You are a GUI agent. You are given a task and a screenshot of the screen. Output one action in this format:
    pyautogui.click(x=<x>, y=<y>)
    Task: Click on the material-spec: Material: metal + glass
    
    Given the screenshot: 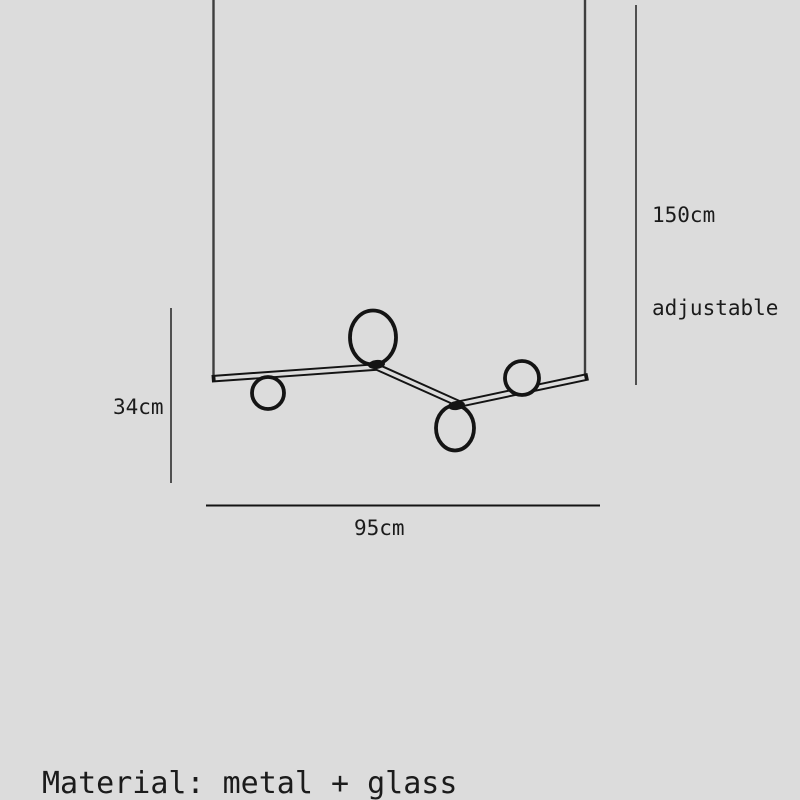 What is the action you would take?
    pyautogui.click(x=250, y=783)
    